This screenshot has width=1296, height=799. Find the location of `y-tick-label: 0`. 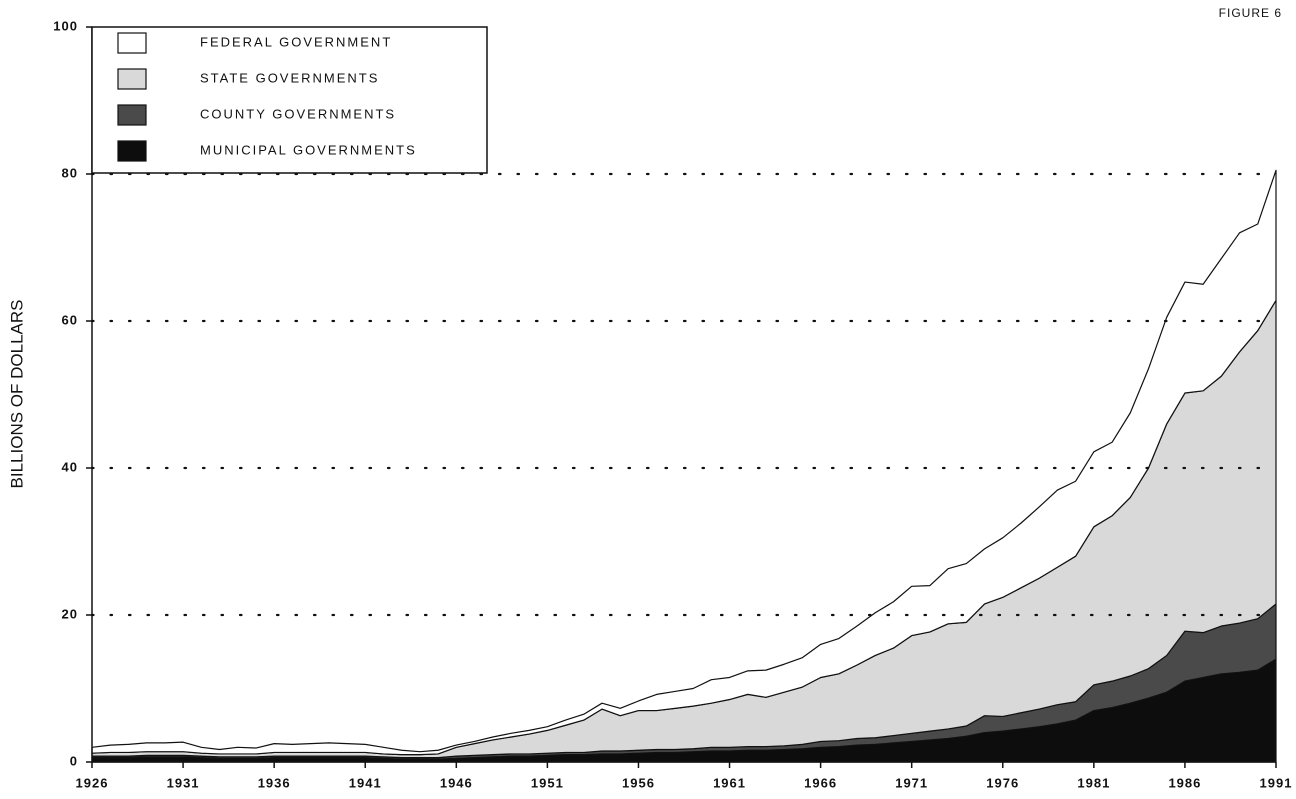

y-tick-label: 0 is located at coordinates (74, 760).